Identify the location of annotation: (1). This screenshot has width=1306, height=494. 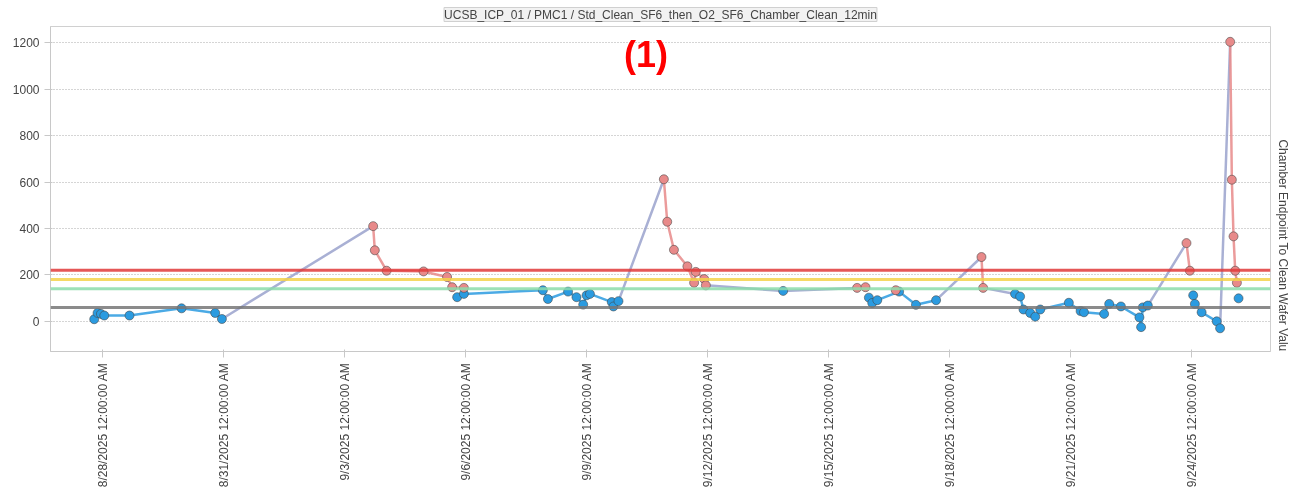
(645, 55).